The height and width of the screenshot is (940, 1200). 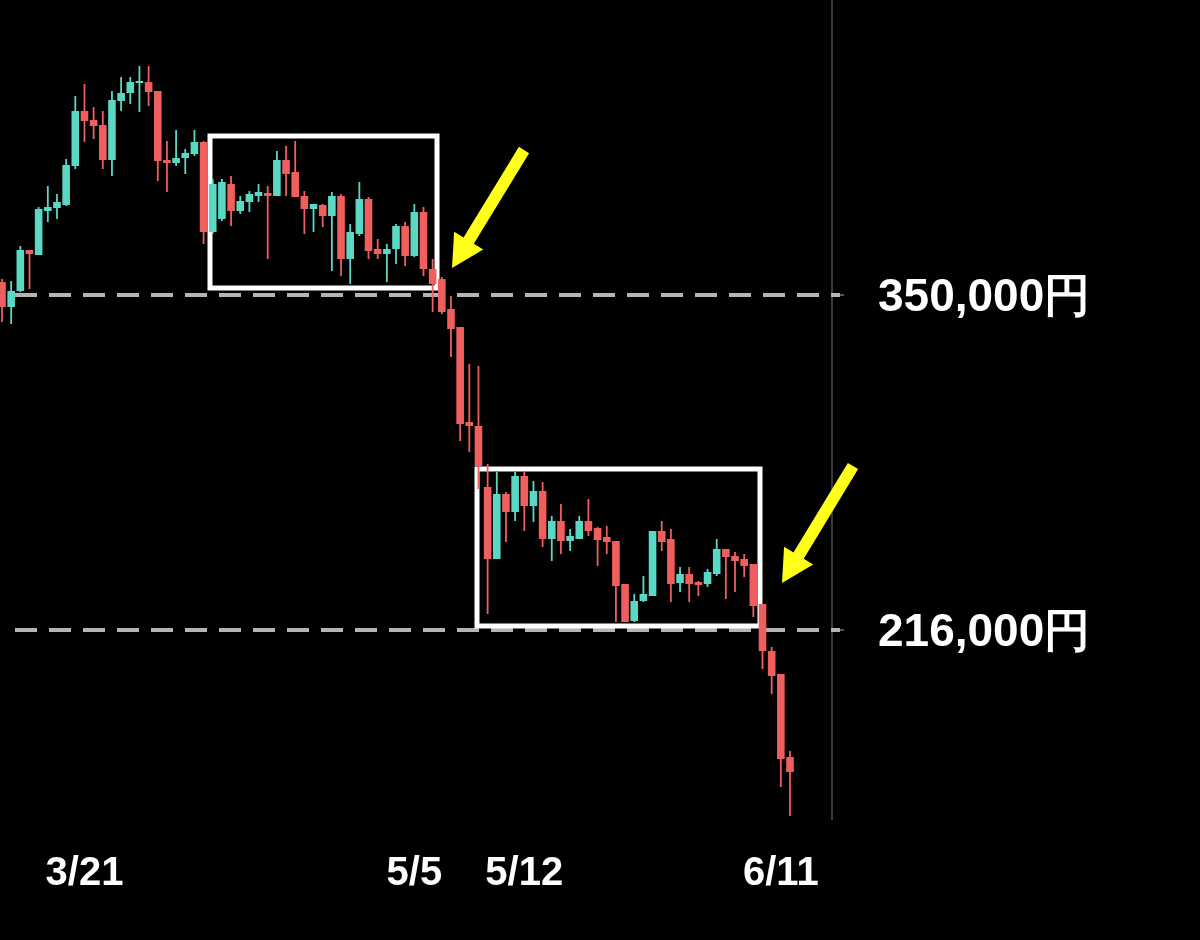 I want to click on x-tick-label: 6/11, so click(x=781, y=871).